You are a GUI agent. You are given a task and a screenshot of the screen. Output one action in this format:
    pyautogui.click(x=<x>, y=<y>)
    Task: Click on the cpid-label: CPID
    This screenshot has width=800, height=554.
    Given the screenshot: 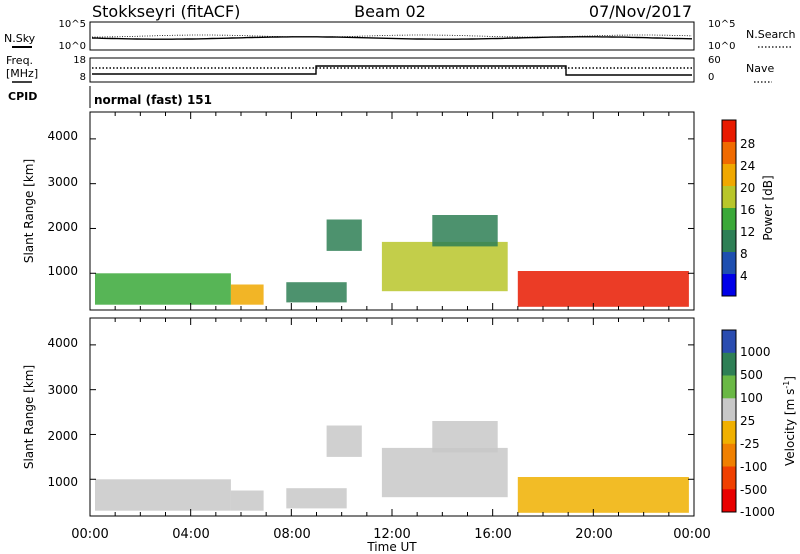 What is the action you would take?
    pyautogui.click(x=22, y=96)
    